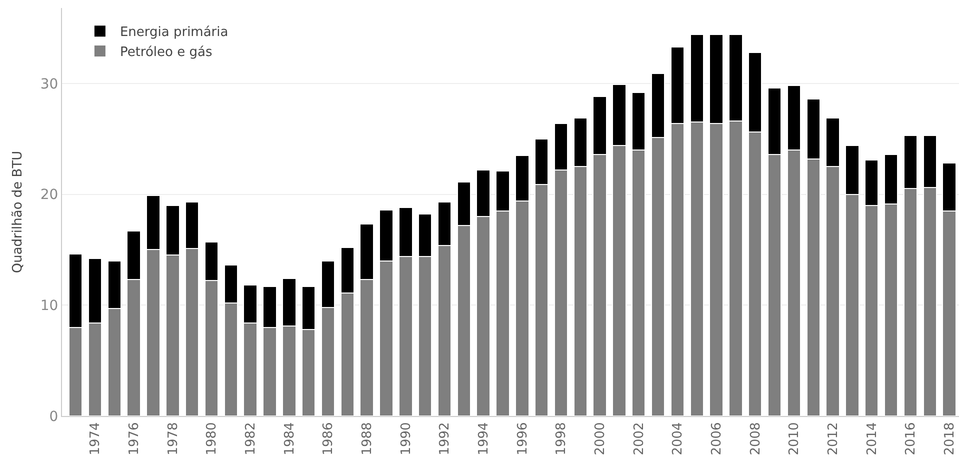  I want to click on x-tick-label: 1984, so click(290, 439).